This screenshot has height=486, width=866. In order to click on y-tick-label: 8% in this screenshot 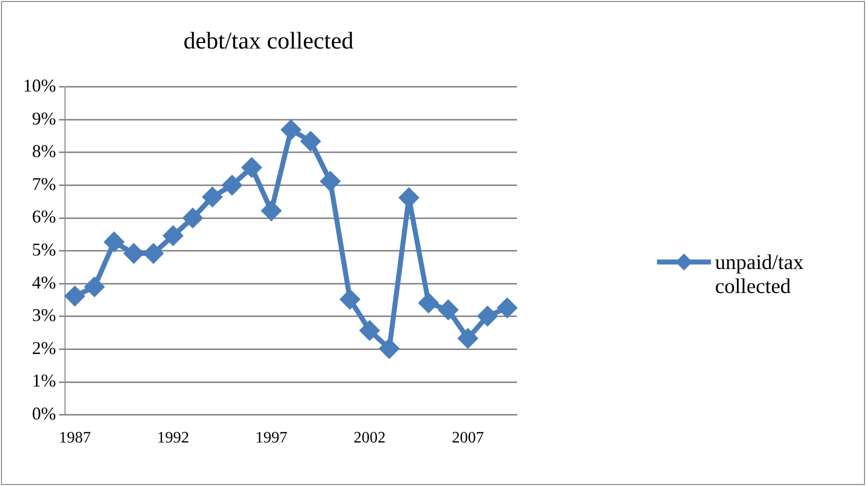, I will do `click(44, 151)`.